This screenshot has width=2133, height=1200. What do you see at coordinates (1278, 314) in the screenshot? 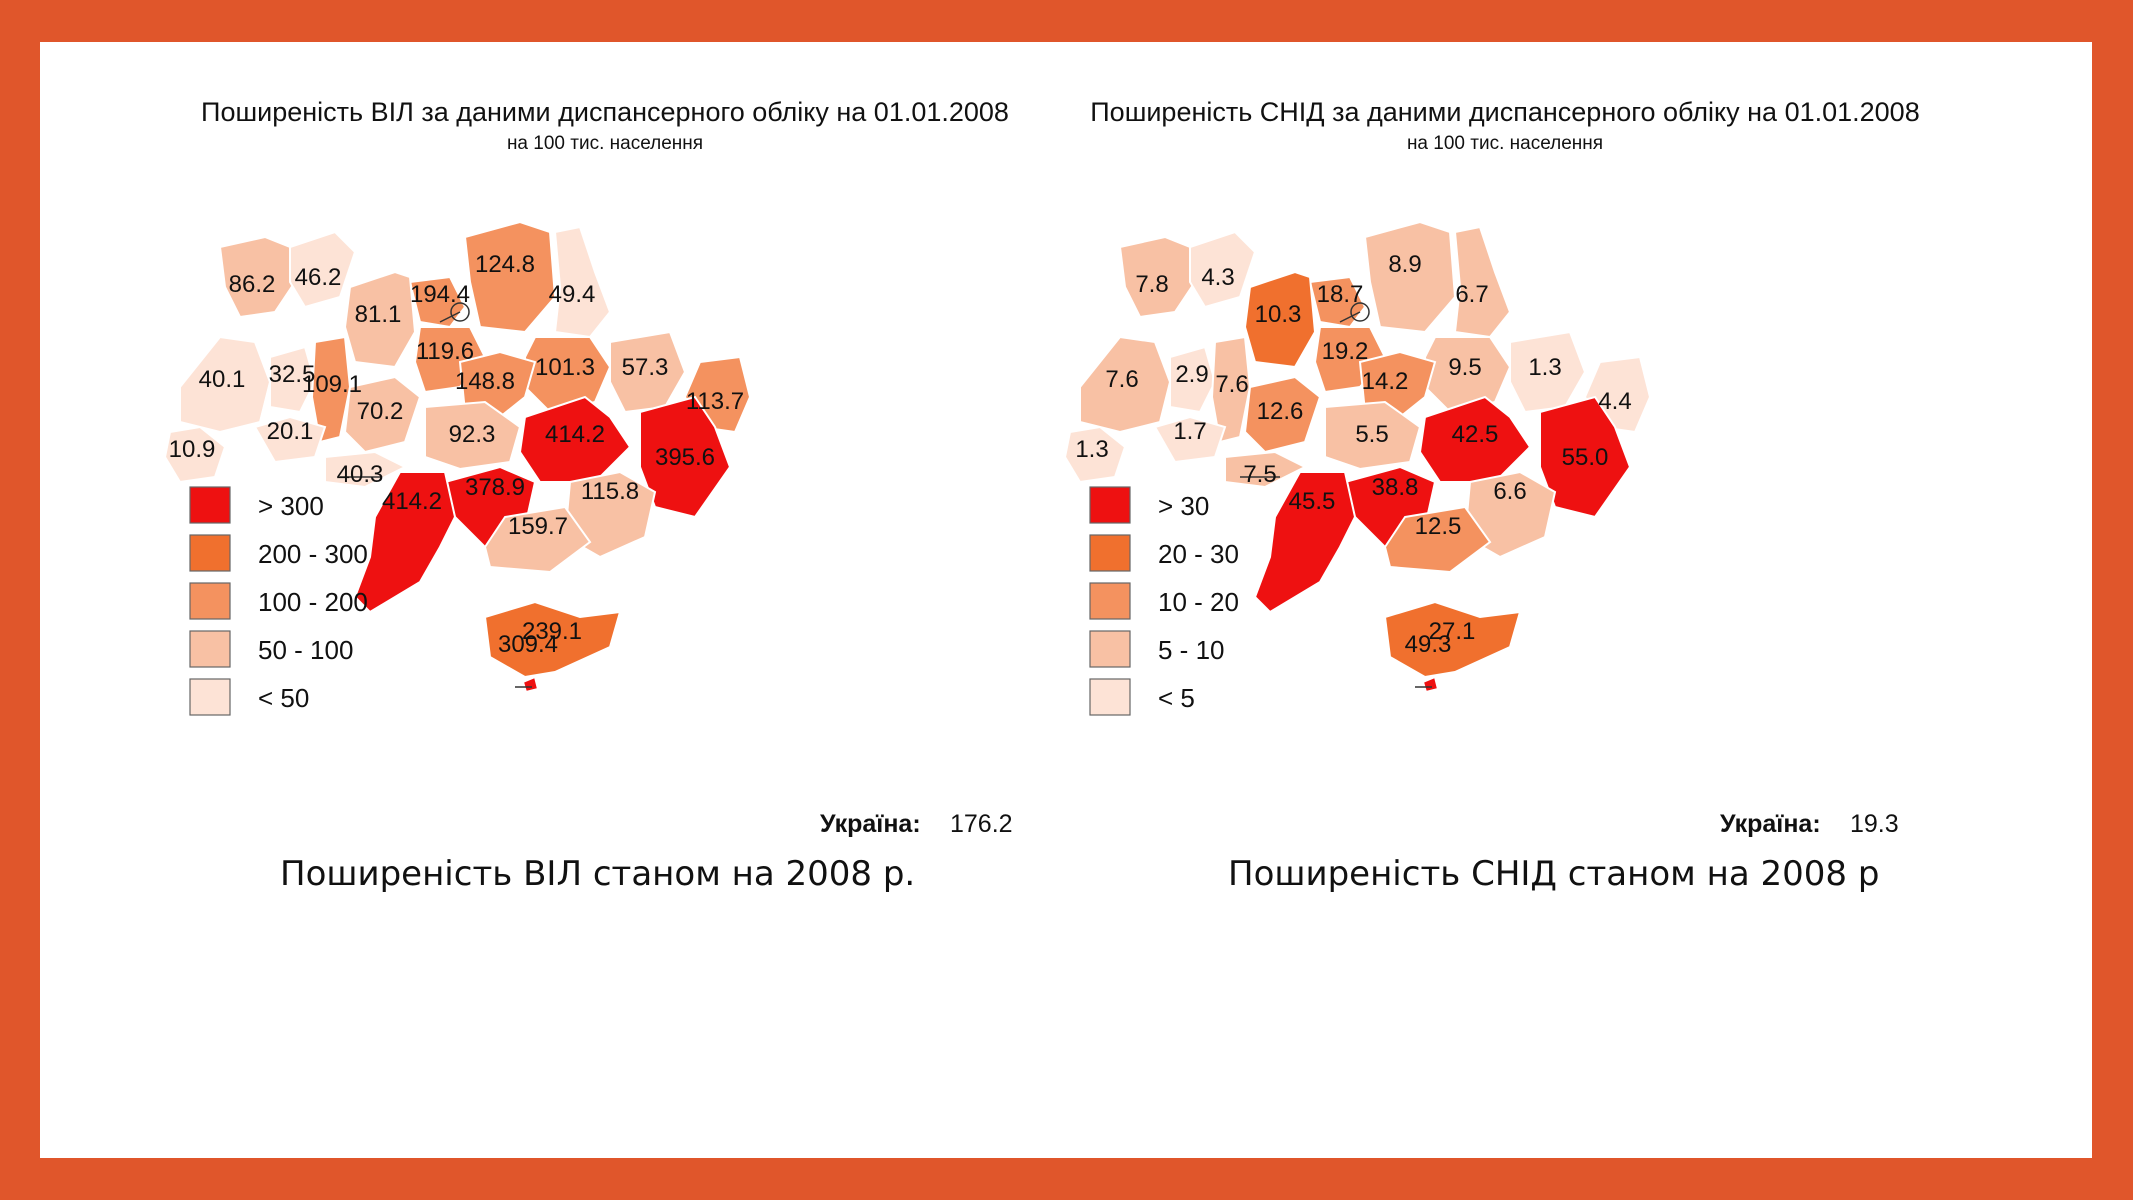
I see `region-value-label: 10.3` at bounding box center [1278, 314].